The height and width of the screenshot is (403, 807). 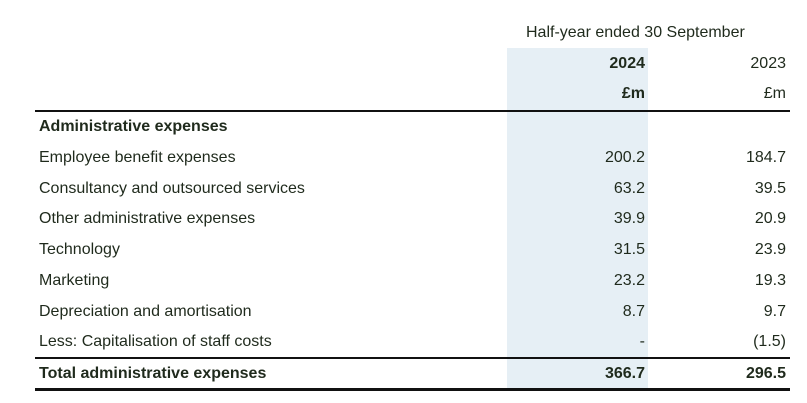 What do you see at coordinates (577, 218) in the screenshot?
I see `current-year-highlight-column` at bounding box center [577, 218].